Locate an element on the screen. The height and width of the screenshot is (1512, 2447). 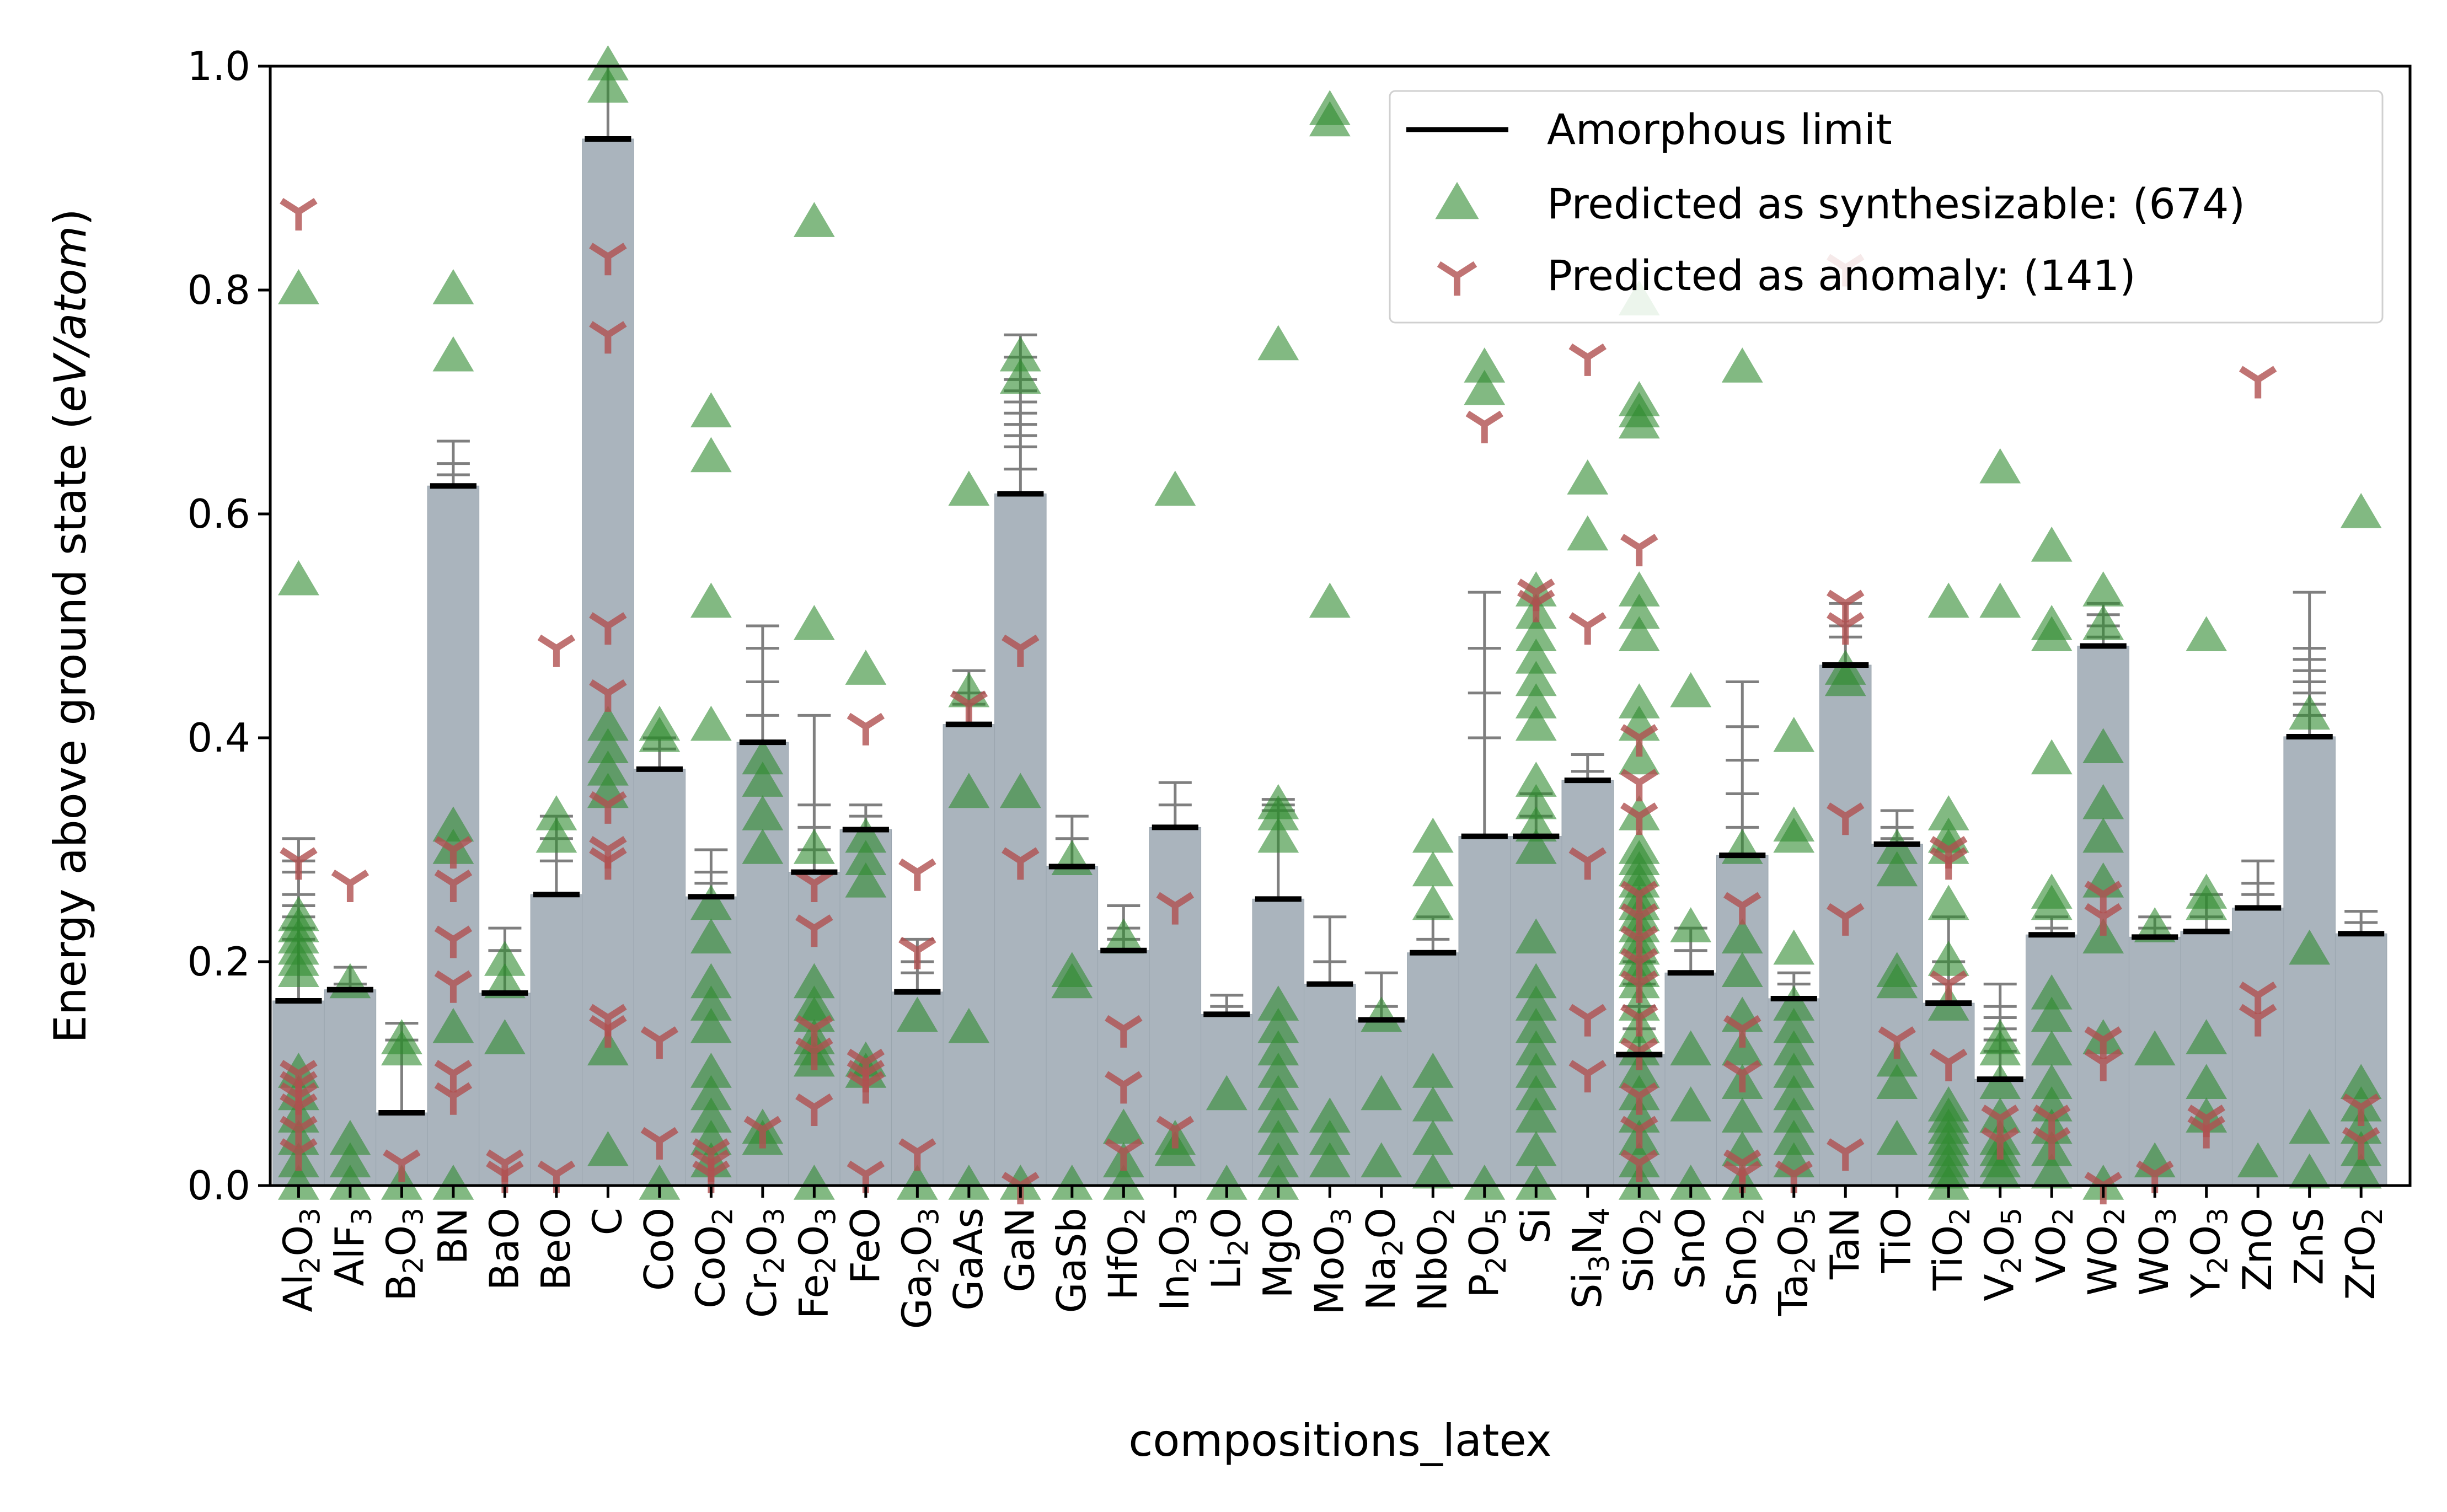
x-tick-label: Fe2O3 is located at coordinates (816, 1263).